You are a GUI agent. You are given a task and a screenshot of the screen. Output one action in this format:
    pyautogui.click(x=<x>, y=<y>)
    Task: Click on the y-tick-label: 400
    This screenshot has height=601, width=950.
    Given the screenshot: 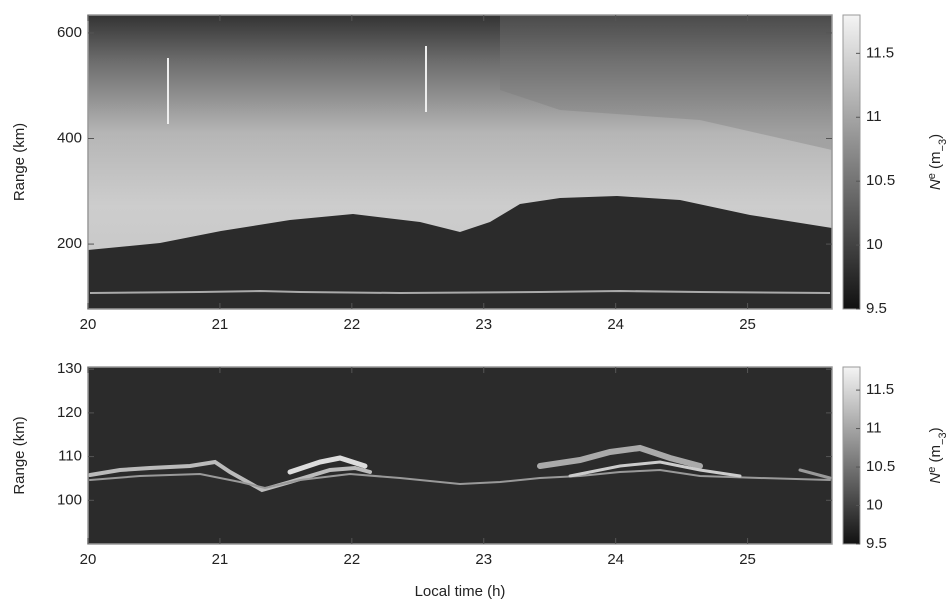 What is the action you would take?
    pyautogui.click(x=69, y=137)
    